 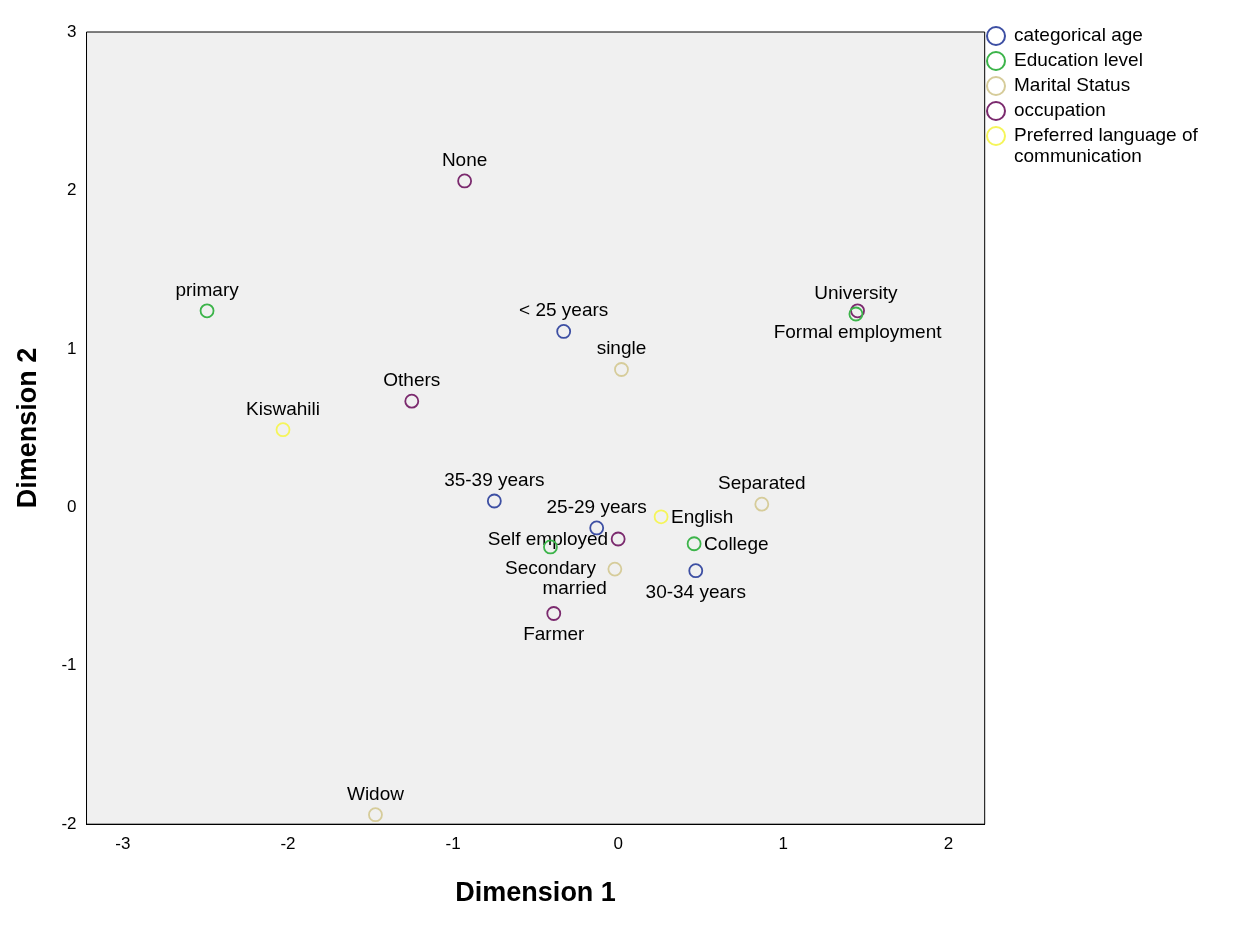 I want to click on annotation: married, so click(x=574, y=588).